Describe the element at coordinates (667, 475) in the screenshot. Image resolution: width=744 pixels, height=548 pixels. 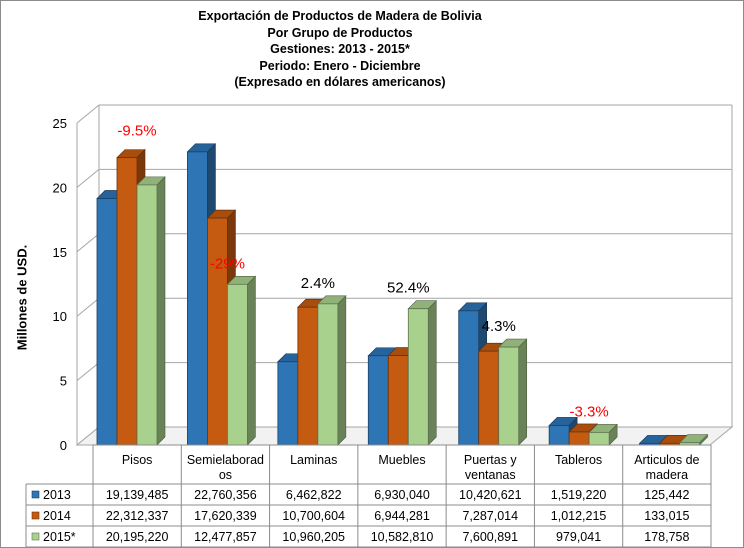
I see `category-label: madera` at that location.